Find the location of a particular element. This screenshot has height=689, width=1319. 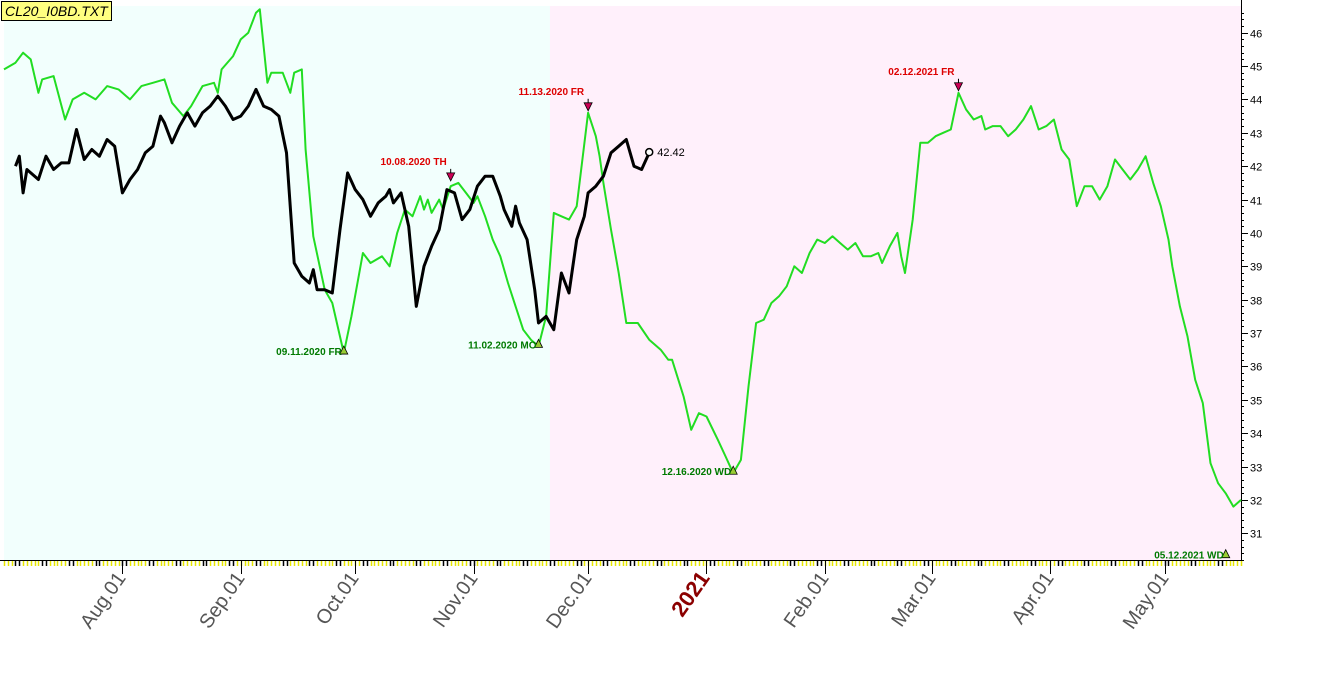

y-tick-label: 42 is located at coordinates (1256, 168).